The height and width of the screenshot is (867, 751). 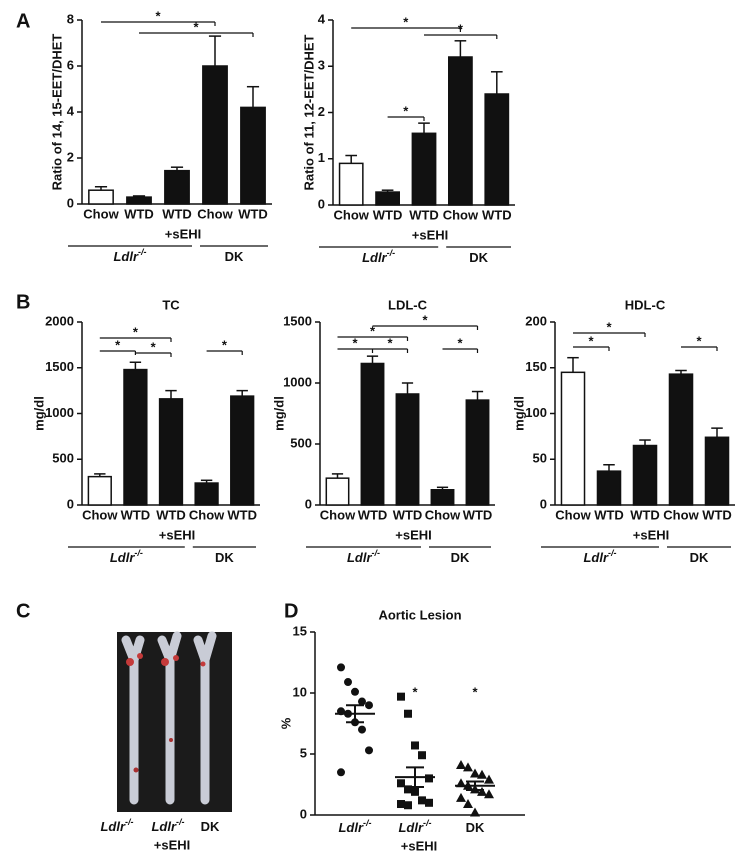 I want to click on y-tick-label: 8, so click(x=70, y=18).